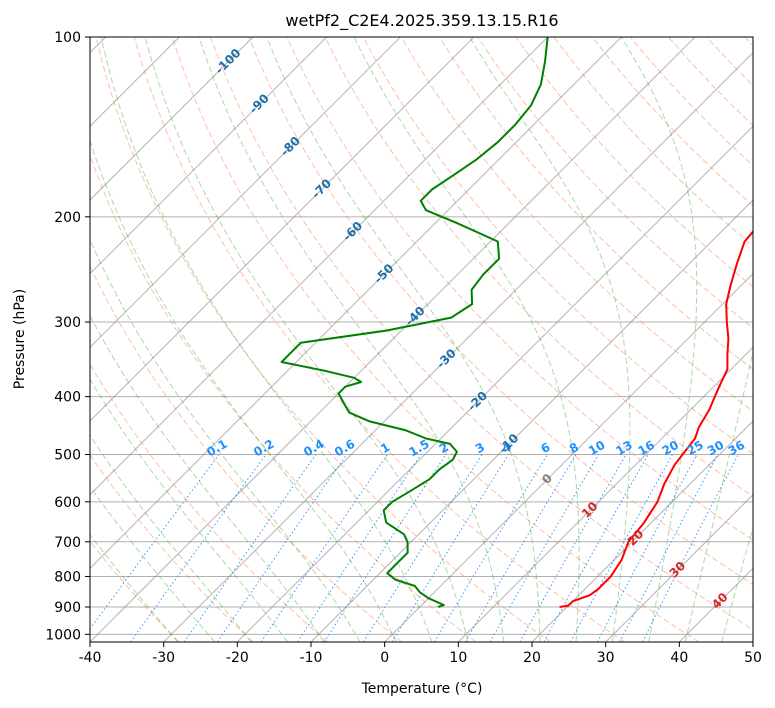 The width and height of the screenshot is (775, 708). Describe the element at coordinates (67, 577) in the screenshot. I see `y-tick-label: 800` at that location.